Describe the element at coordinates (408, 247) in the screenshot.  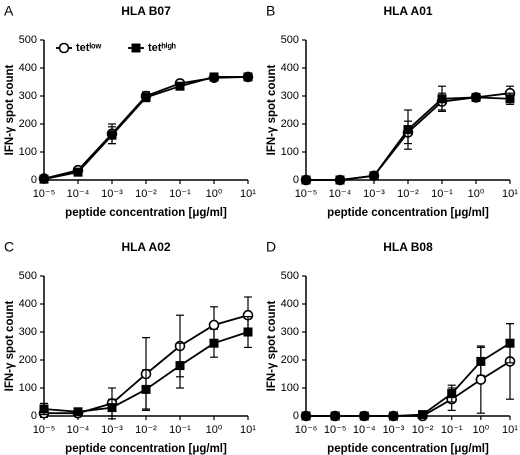
I see `chart-title: HLA B08` at that location.